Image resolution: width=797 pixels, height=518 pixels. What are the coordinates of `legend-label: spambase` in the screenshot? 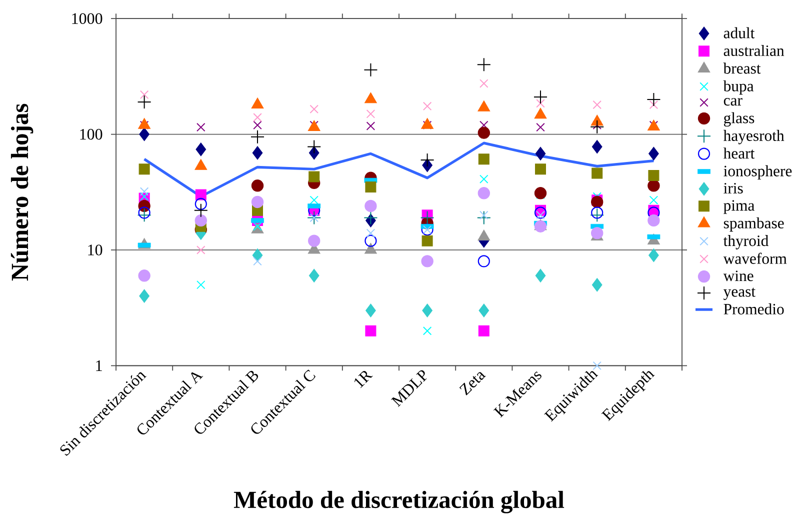 It's located at (754, 224).